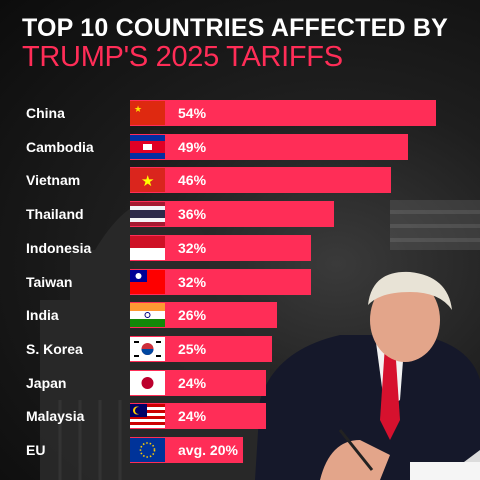  Describe the element at coordinates (283, 113) in the screenshot. I see `bar-china` at that location.